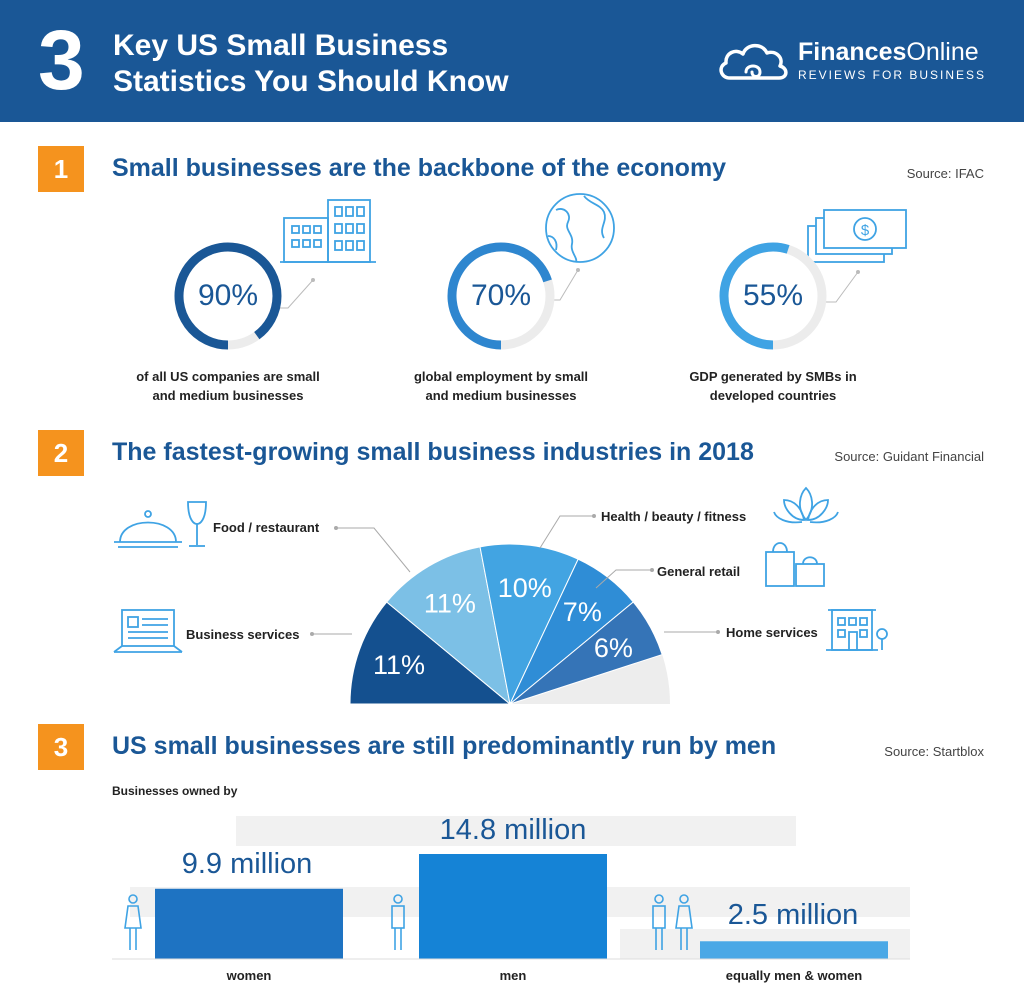 This screenshot has height=1004, width=1024. What do you see at coordinates (513, 830) in the screenshot?
I see `bar-value-men: 14.8 million` at bounding box center [513, 830].